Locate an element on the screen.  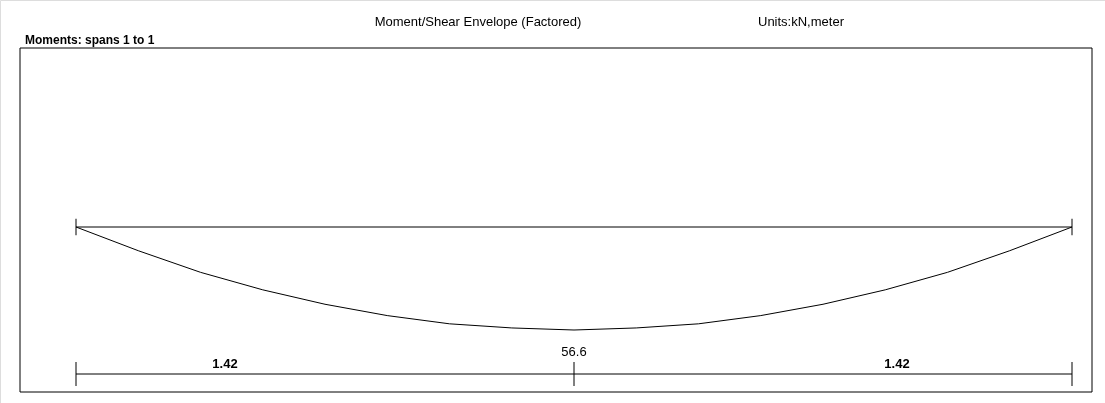
text: Moments: spans 1 to 1 is located at coordinates (90, 40).